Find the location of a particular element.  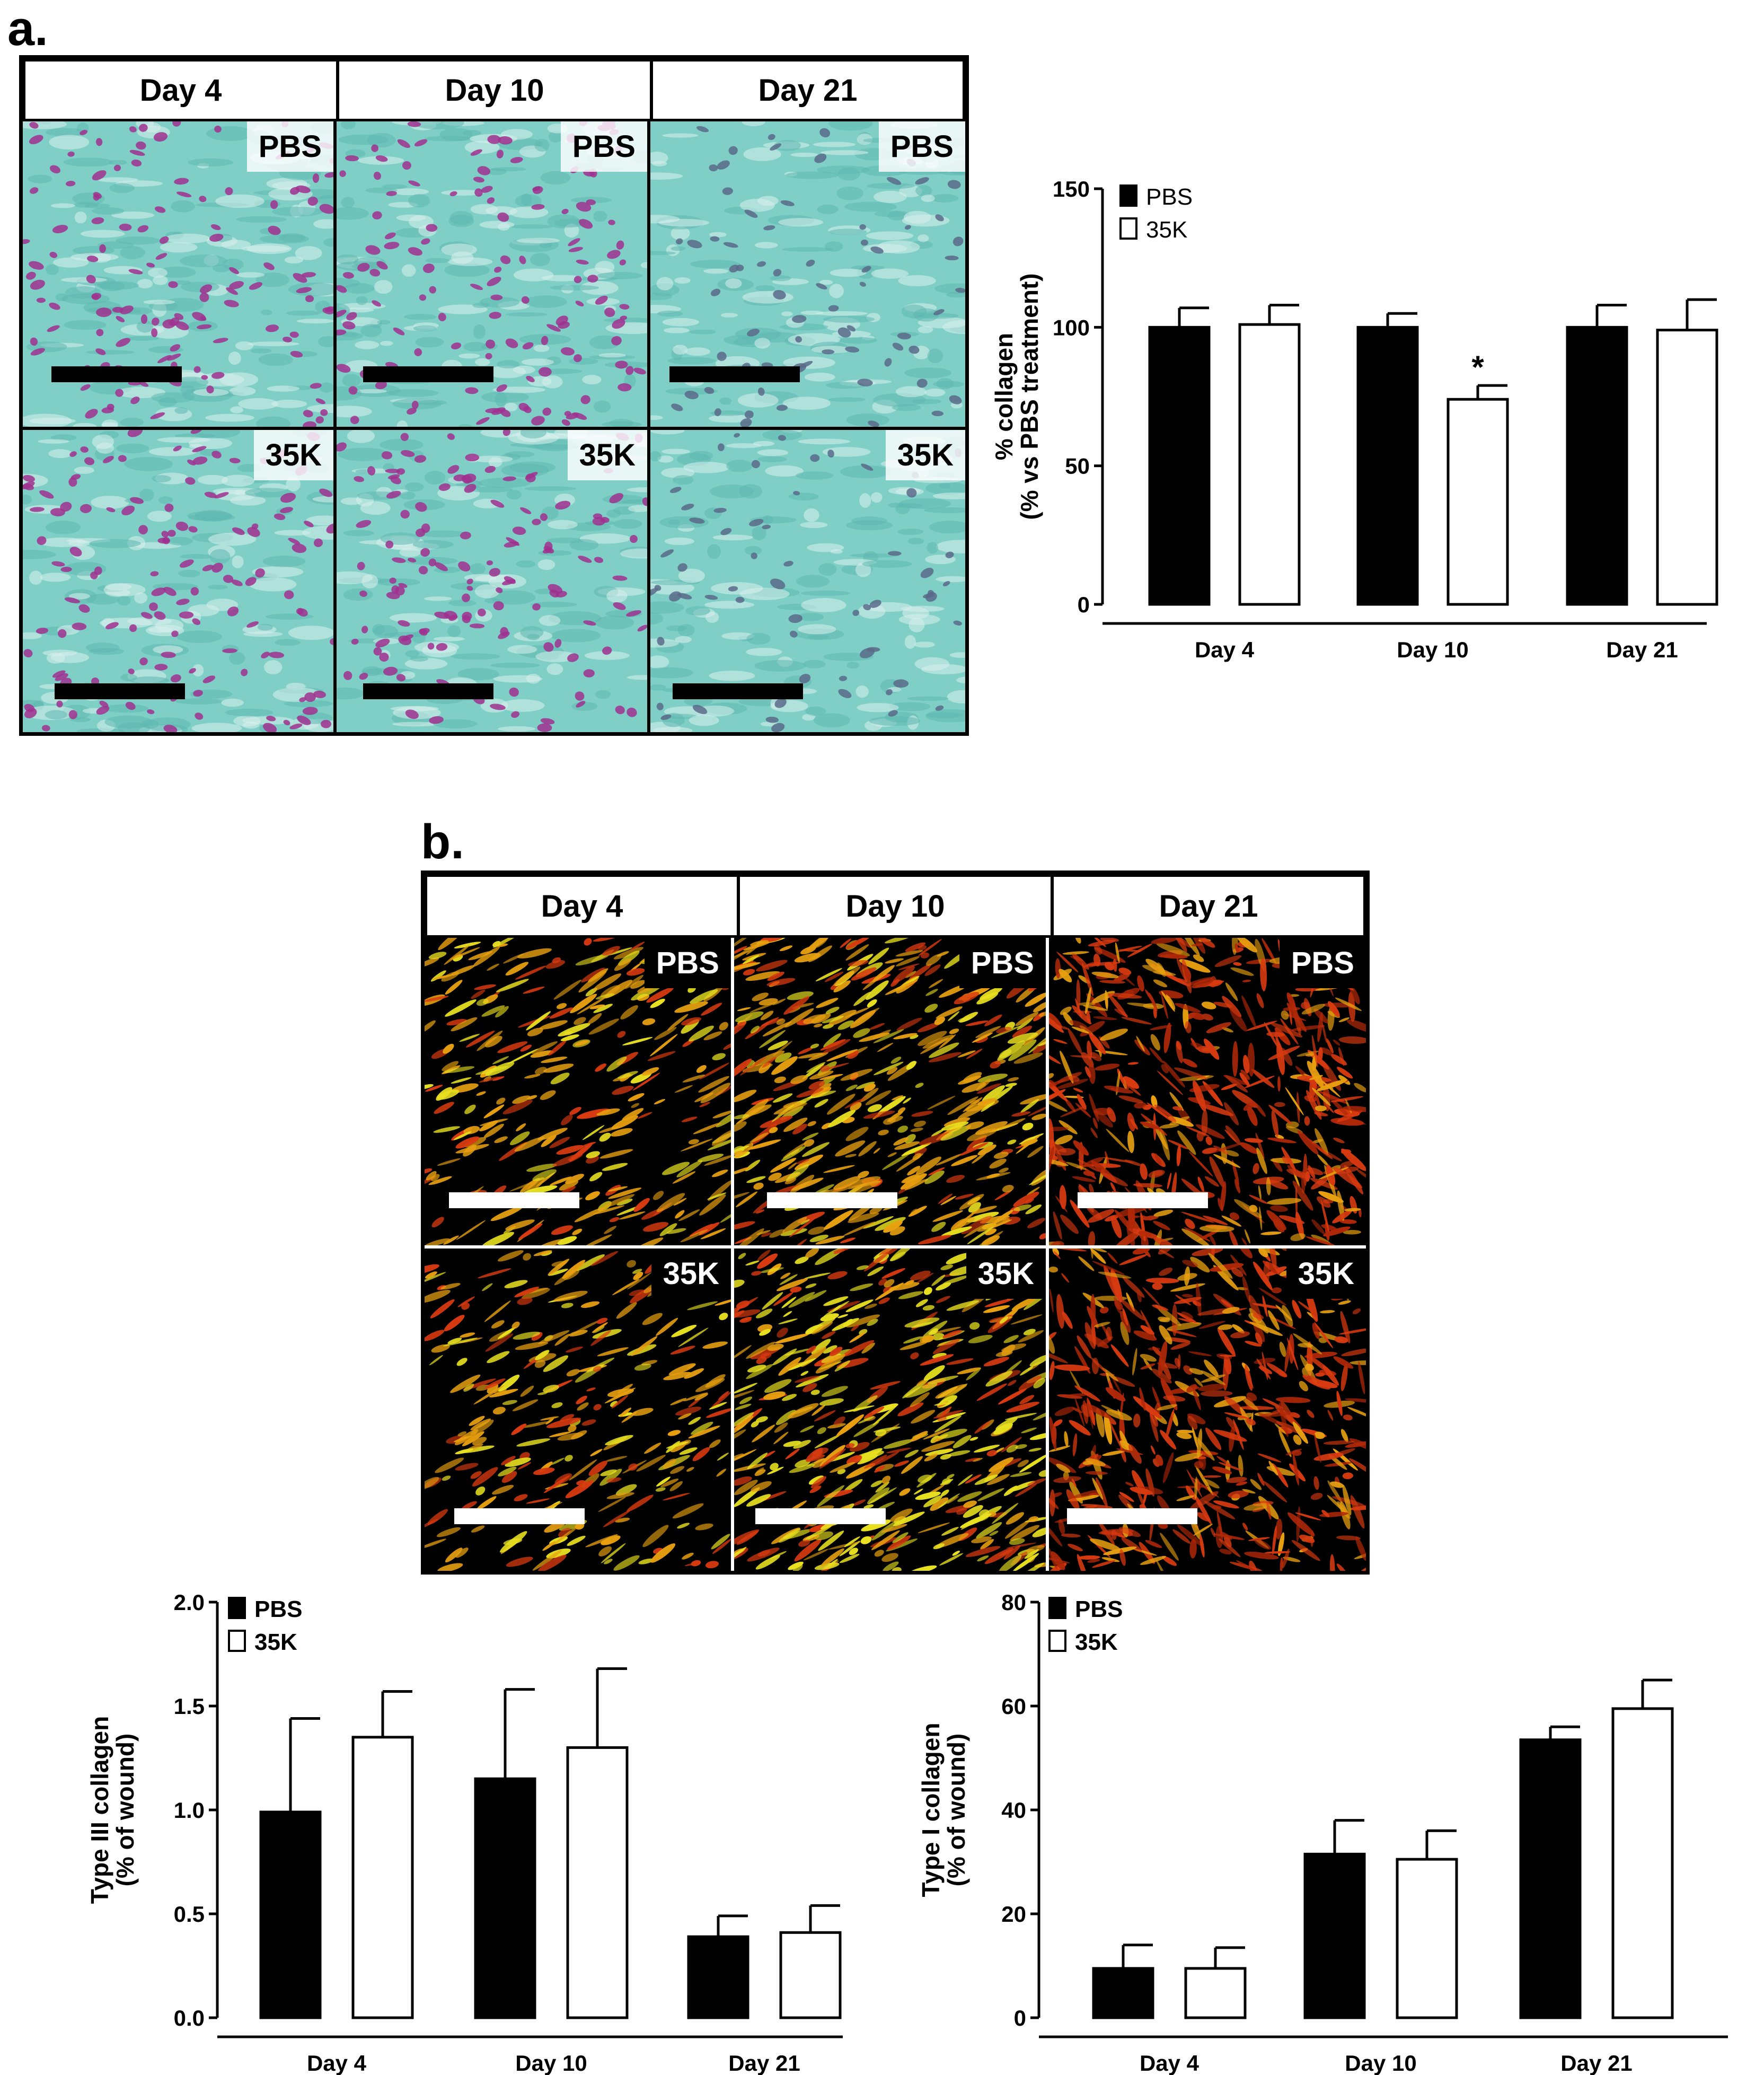

y-axis-label: Type I collagen is located at coordinates (931, 1810).